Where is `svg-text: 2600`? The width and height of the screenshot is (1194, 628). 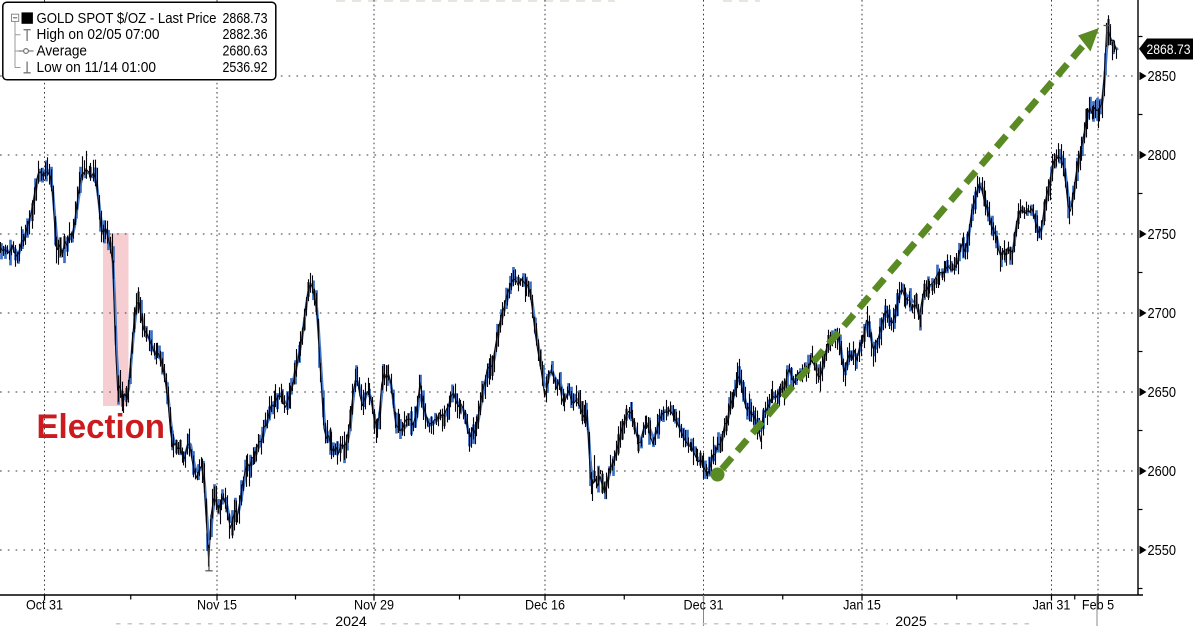 svg-text: 2600 is located at coordinates (1162, 472).